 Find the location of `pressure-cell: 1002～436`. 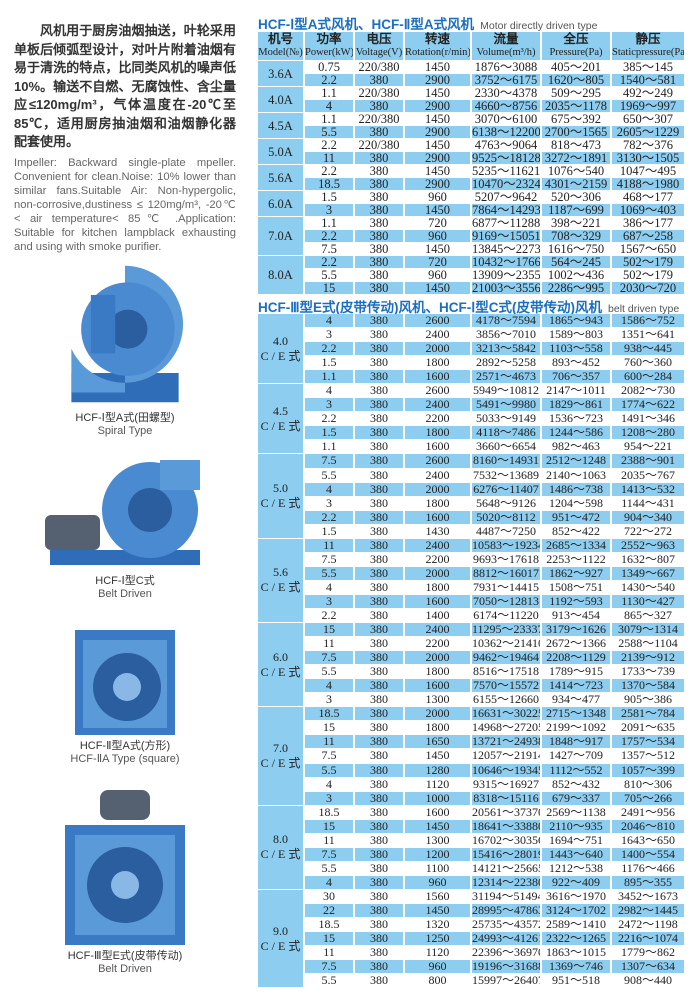

pressure-cell: 1002～436 is located at coordinates (576, 275).